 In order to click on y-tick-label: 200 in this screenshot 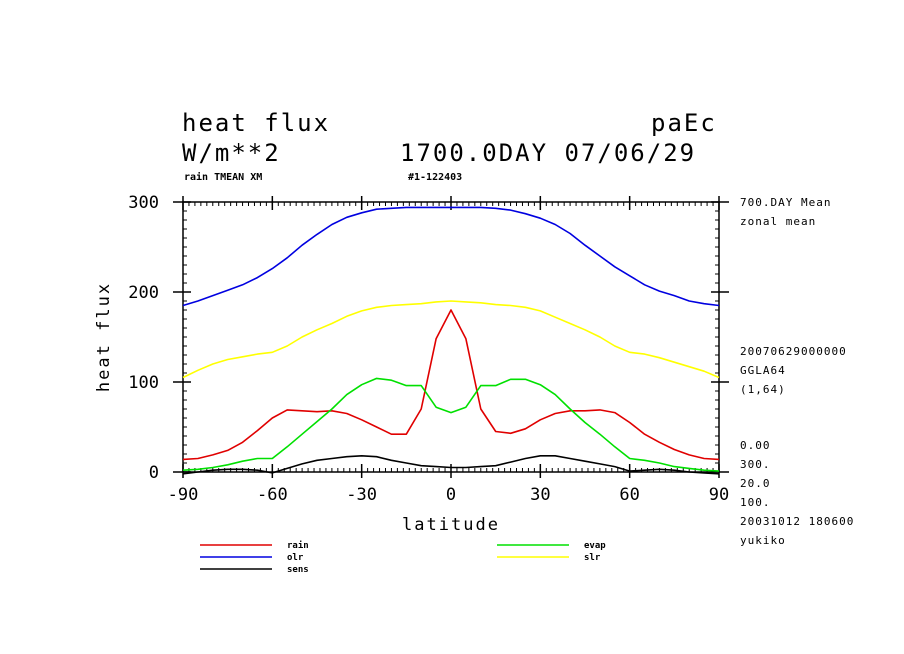, I will do `click(143, 293)`.